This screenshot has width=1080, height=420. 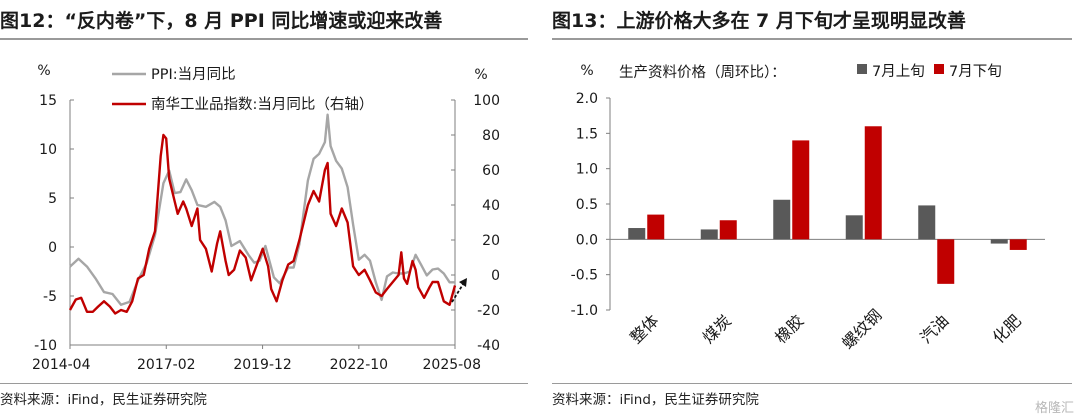 I want to click on y-tick-label: 0.0, so click(x=587, y=240).